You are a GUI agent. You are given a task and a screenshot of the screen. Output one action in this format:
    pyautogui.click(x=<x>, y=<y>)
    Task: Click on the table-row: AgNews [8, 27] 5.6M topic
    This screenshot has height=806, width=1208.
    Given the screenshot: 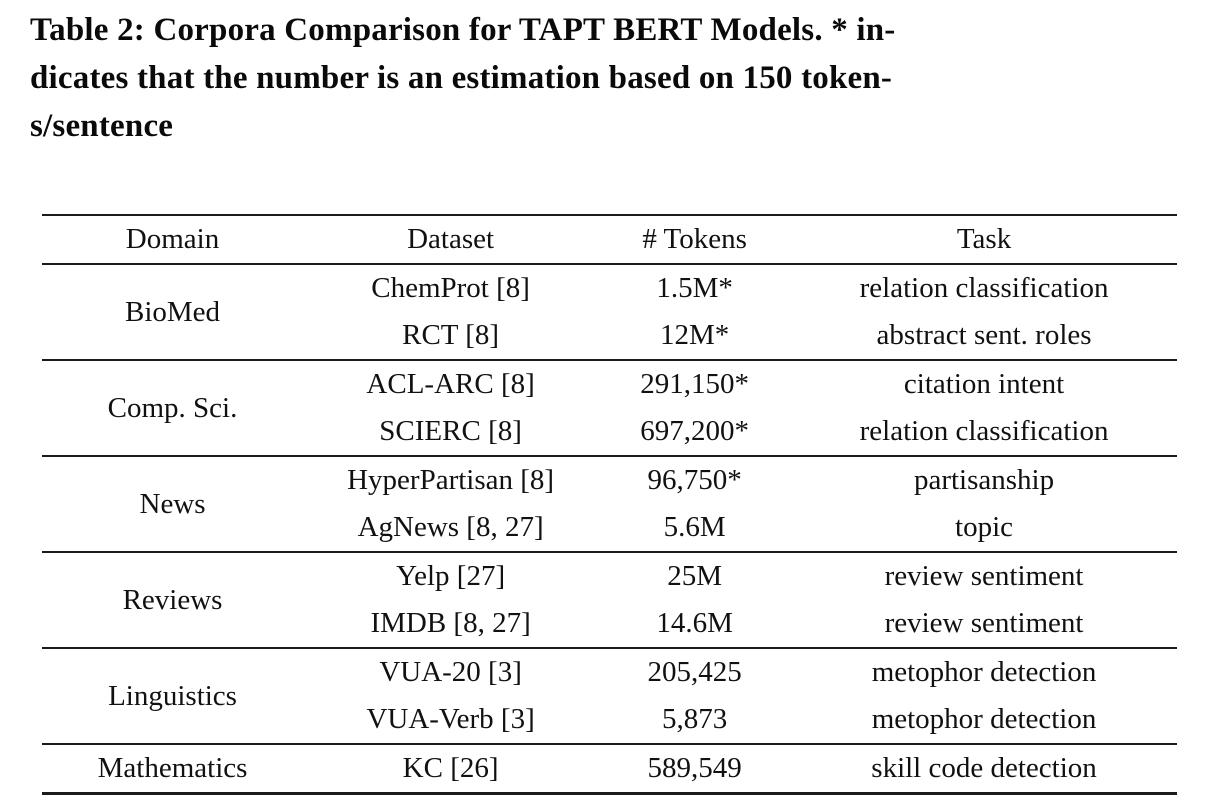 What is the action you would take?
    pyautogui.click(x=609, y=528)
    